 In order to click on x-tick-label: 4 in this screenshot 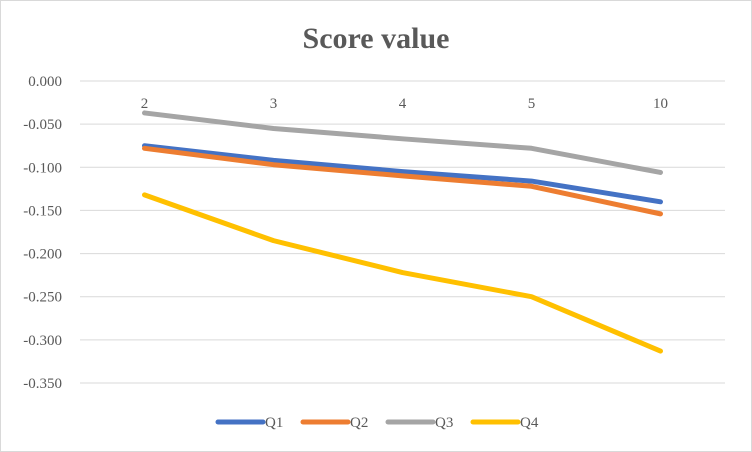, I will do `click(403, 104)`.